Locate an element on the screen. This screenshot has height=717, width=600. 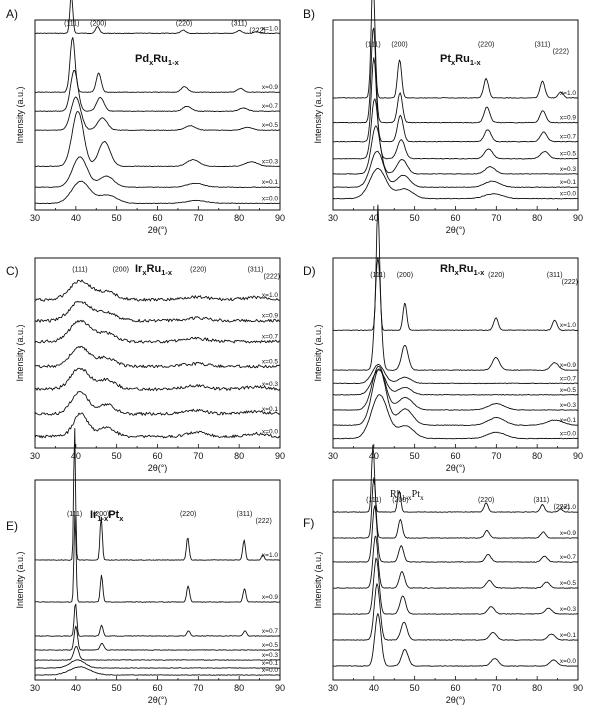
chart-title: PtxRu1-x is located at coordinates (461, 60).